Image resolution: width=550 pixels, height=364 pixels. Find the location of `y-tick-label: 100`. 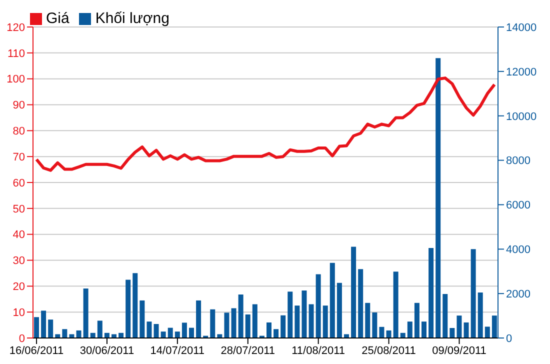

y-tick-label: 100 is located at coordinates (15, 80).